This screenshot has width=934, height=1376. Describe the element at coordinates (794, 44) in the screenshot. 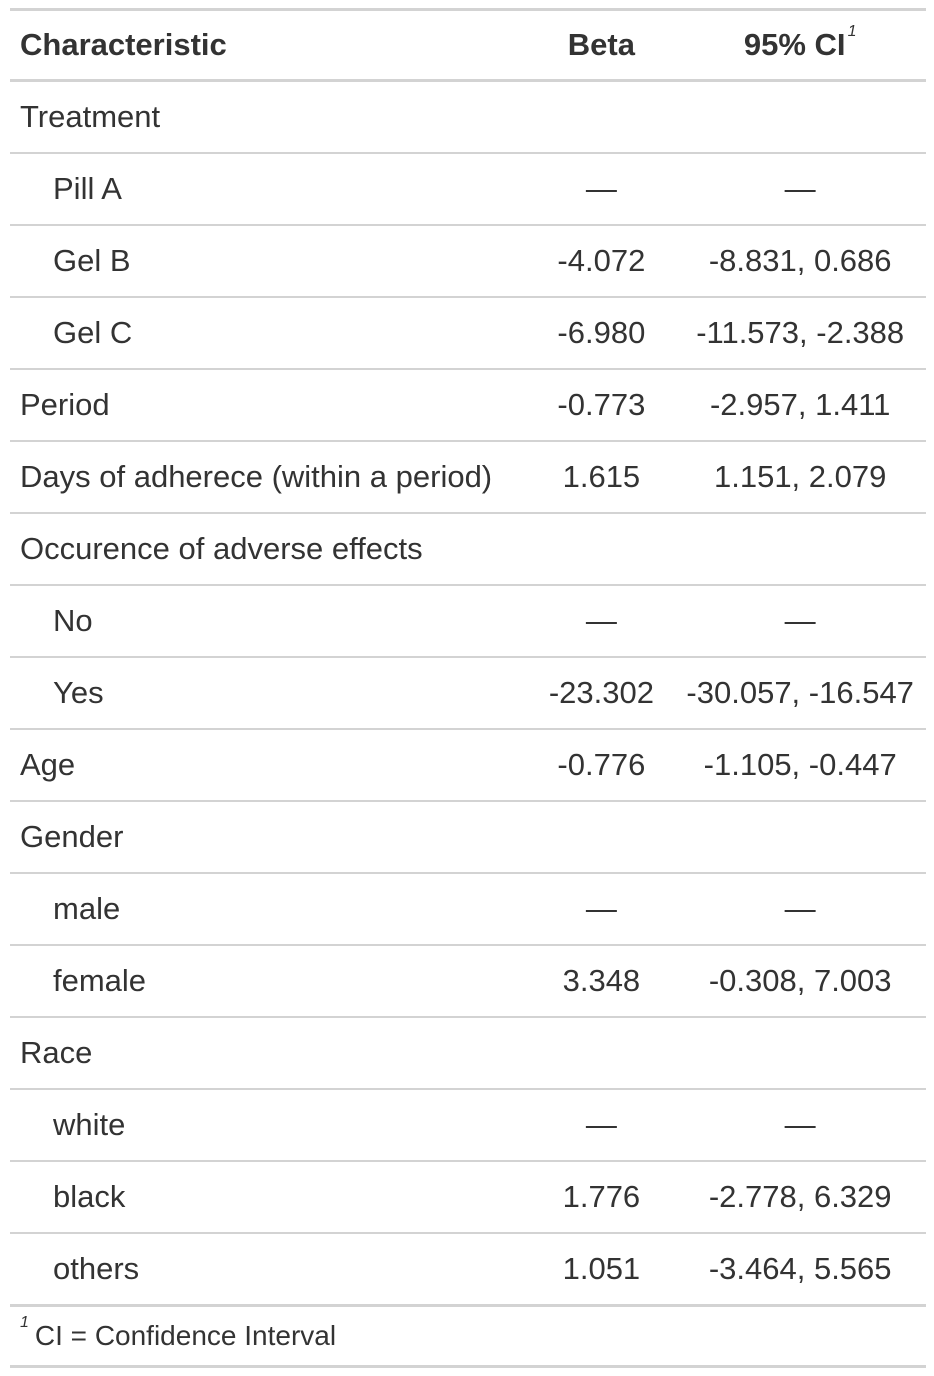

I see `header-ci-label: 95% CI` at that location.